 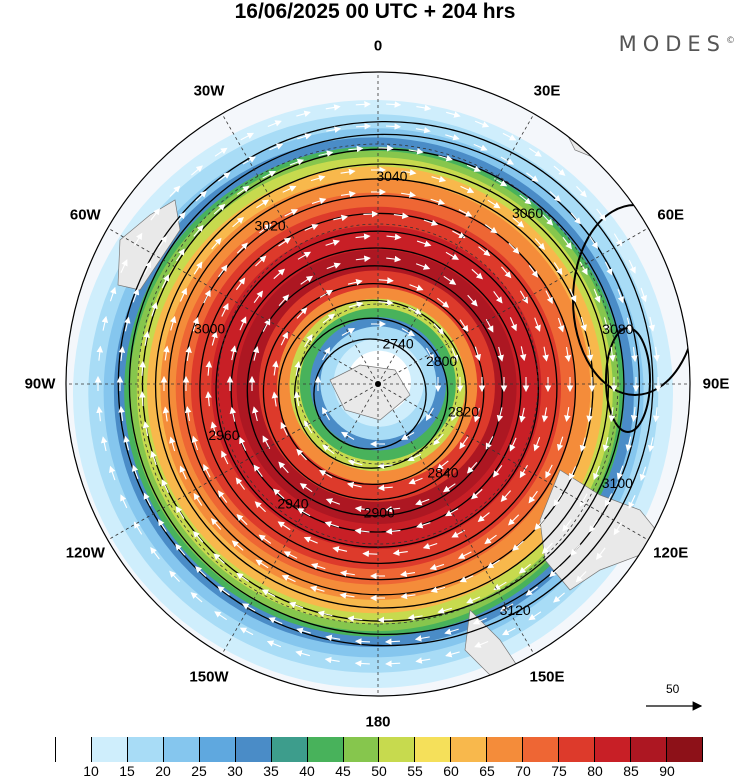 I want to click on contour-label: 3120, so click(x=515, y=610).